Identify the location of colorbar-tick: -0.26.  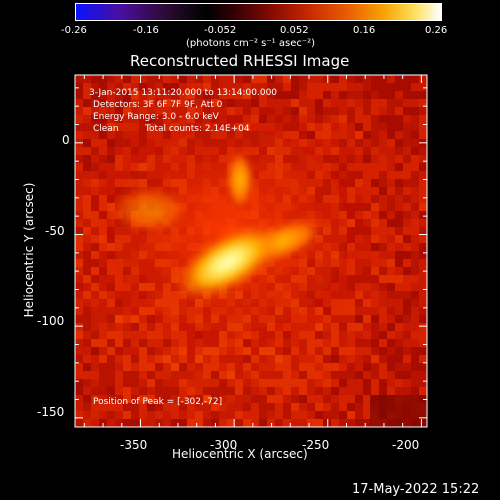
(74, 30).